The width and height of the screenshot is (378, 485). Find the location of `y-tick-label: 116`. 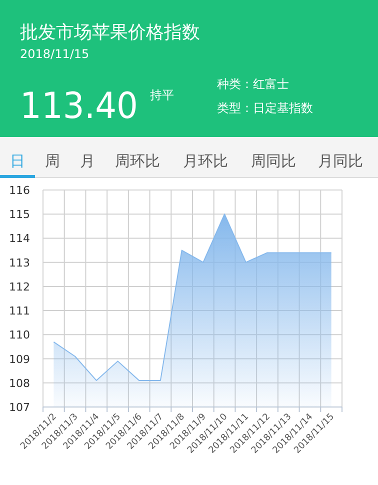

y-tick-label: 116 is located at coordinates (19, 190).